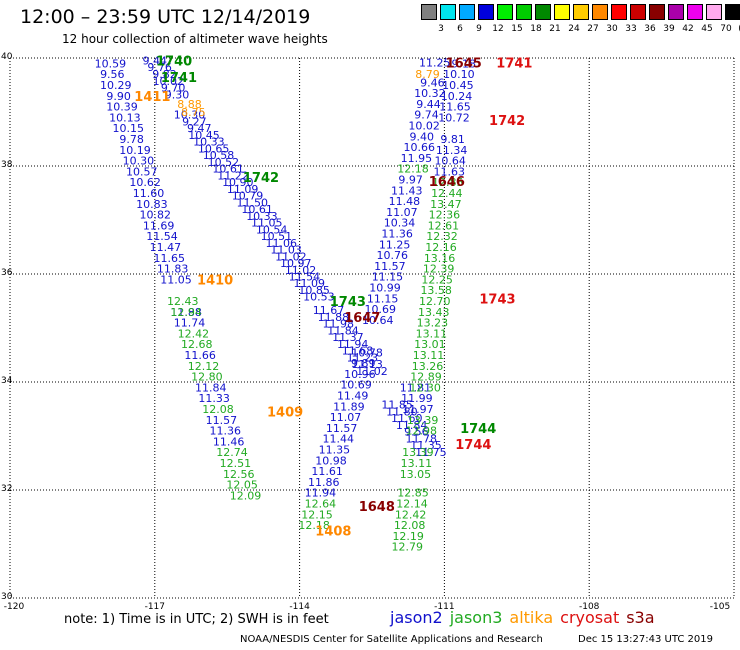  I want to click on wave-height-point: 10.30, so click(190, 115).